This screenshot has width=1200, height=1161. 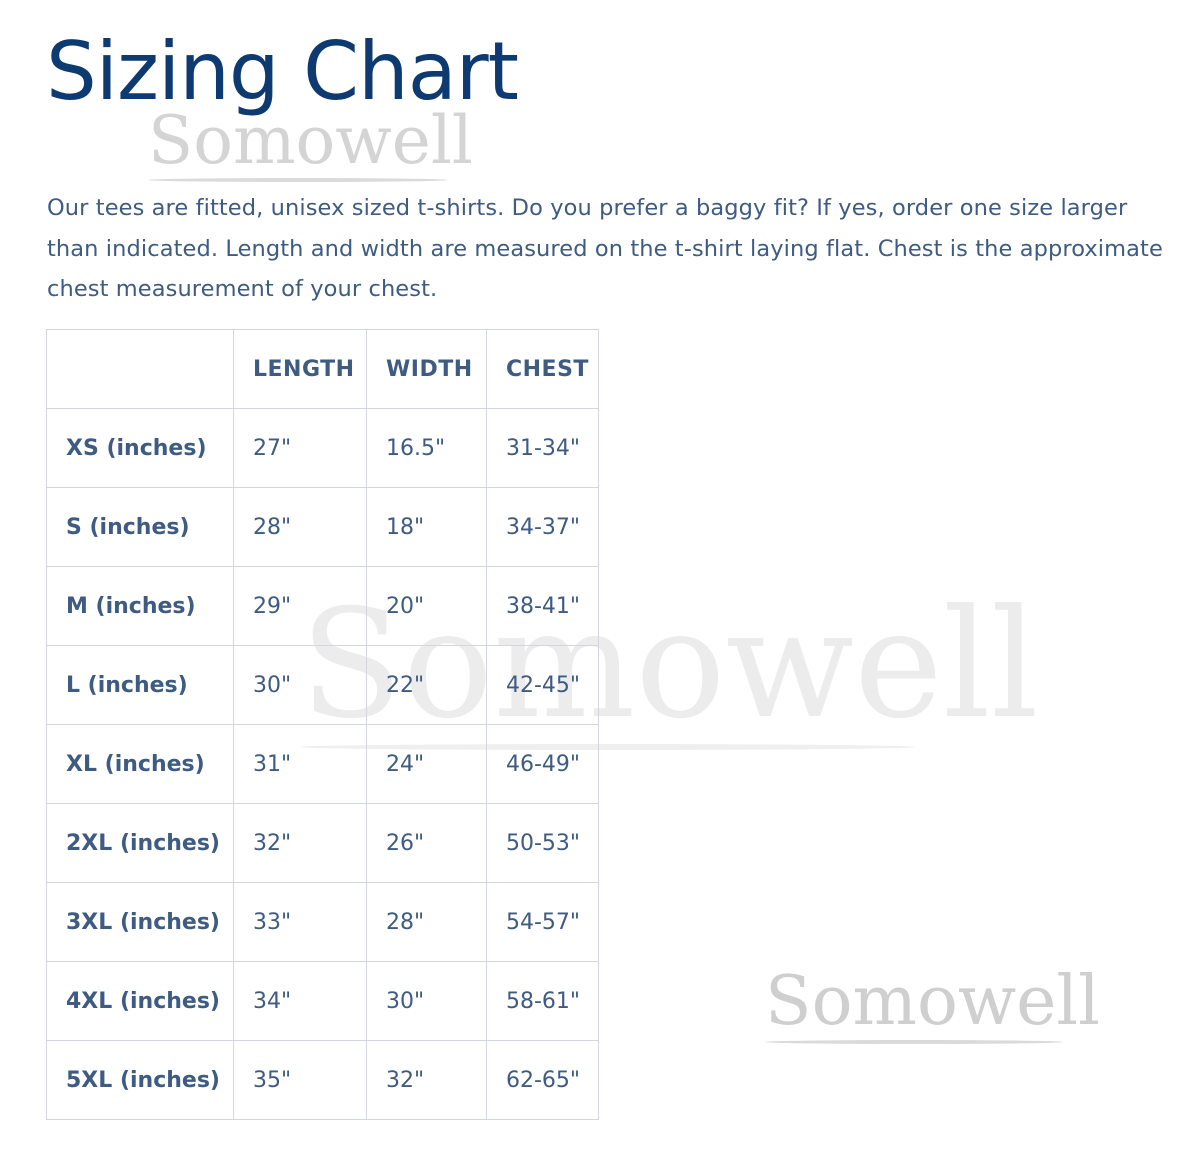 What do you see at coordinates (300, 369) in the screenshot?
I see `header-length: LENGTH` at bounding box center [300, 369].